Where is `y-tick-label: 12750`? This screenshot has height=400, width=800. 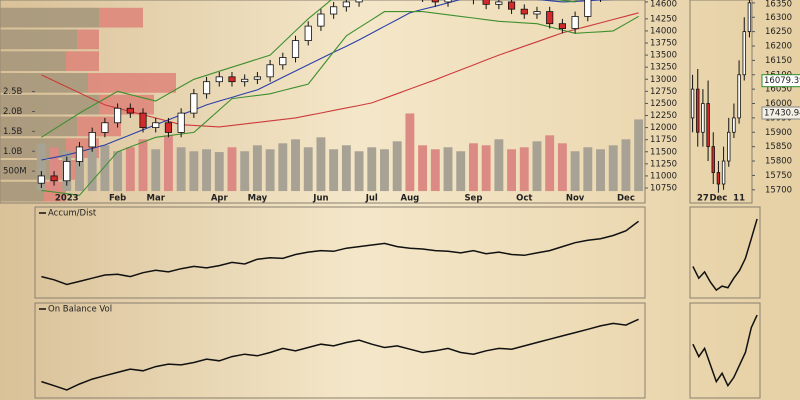
y-tick-label: 12750 is located at coordinates (663, 92).